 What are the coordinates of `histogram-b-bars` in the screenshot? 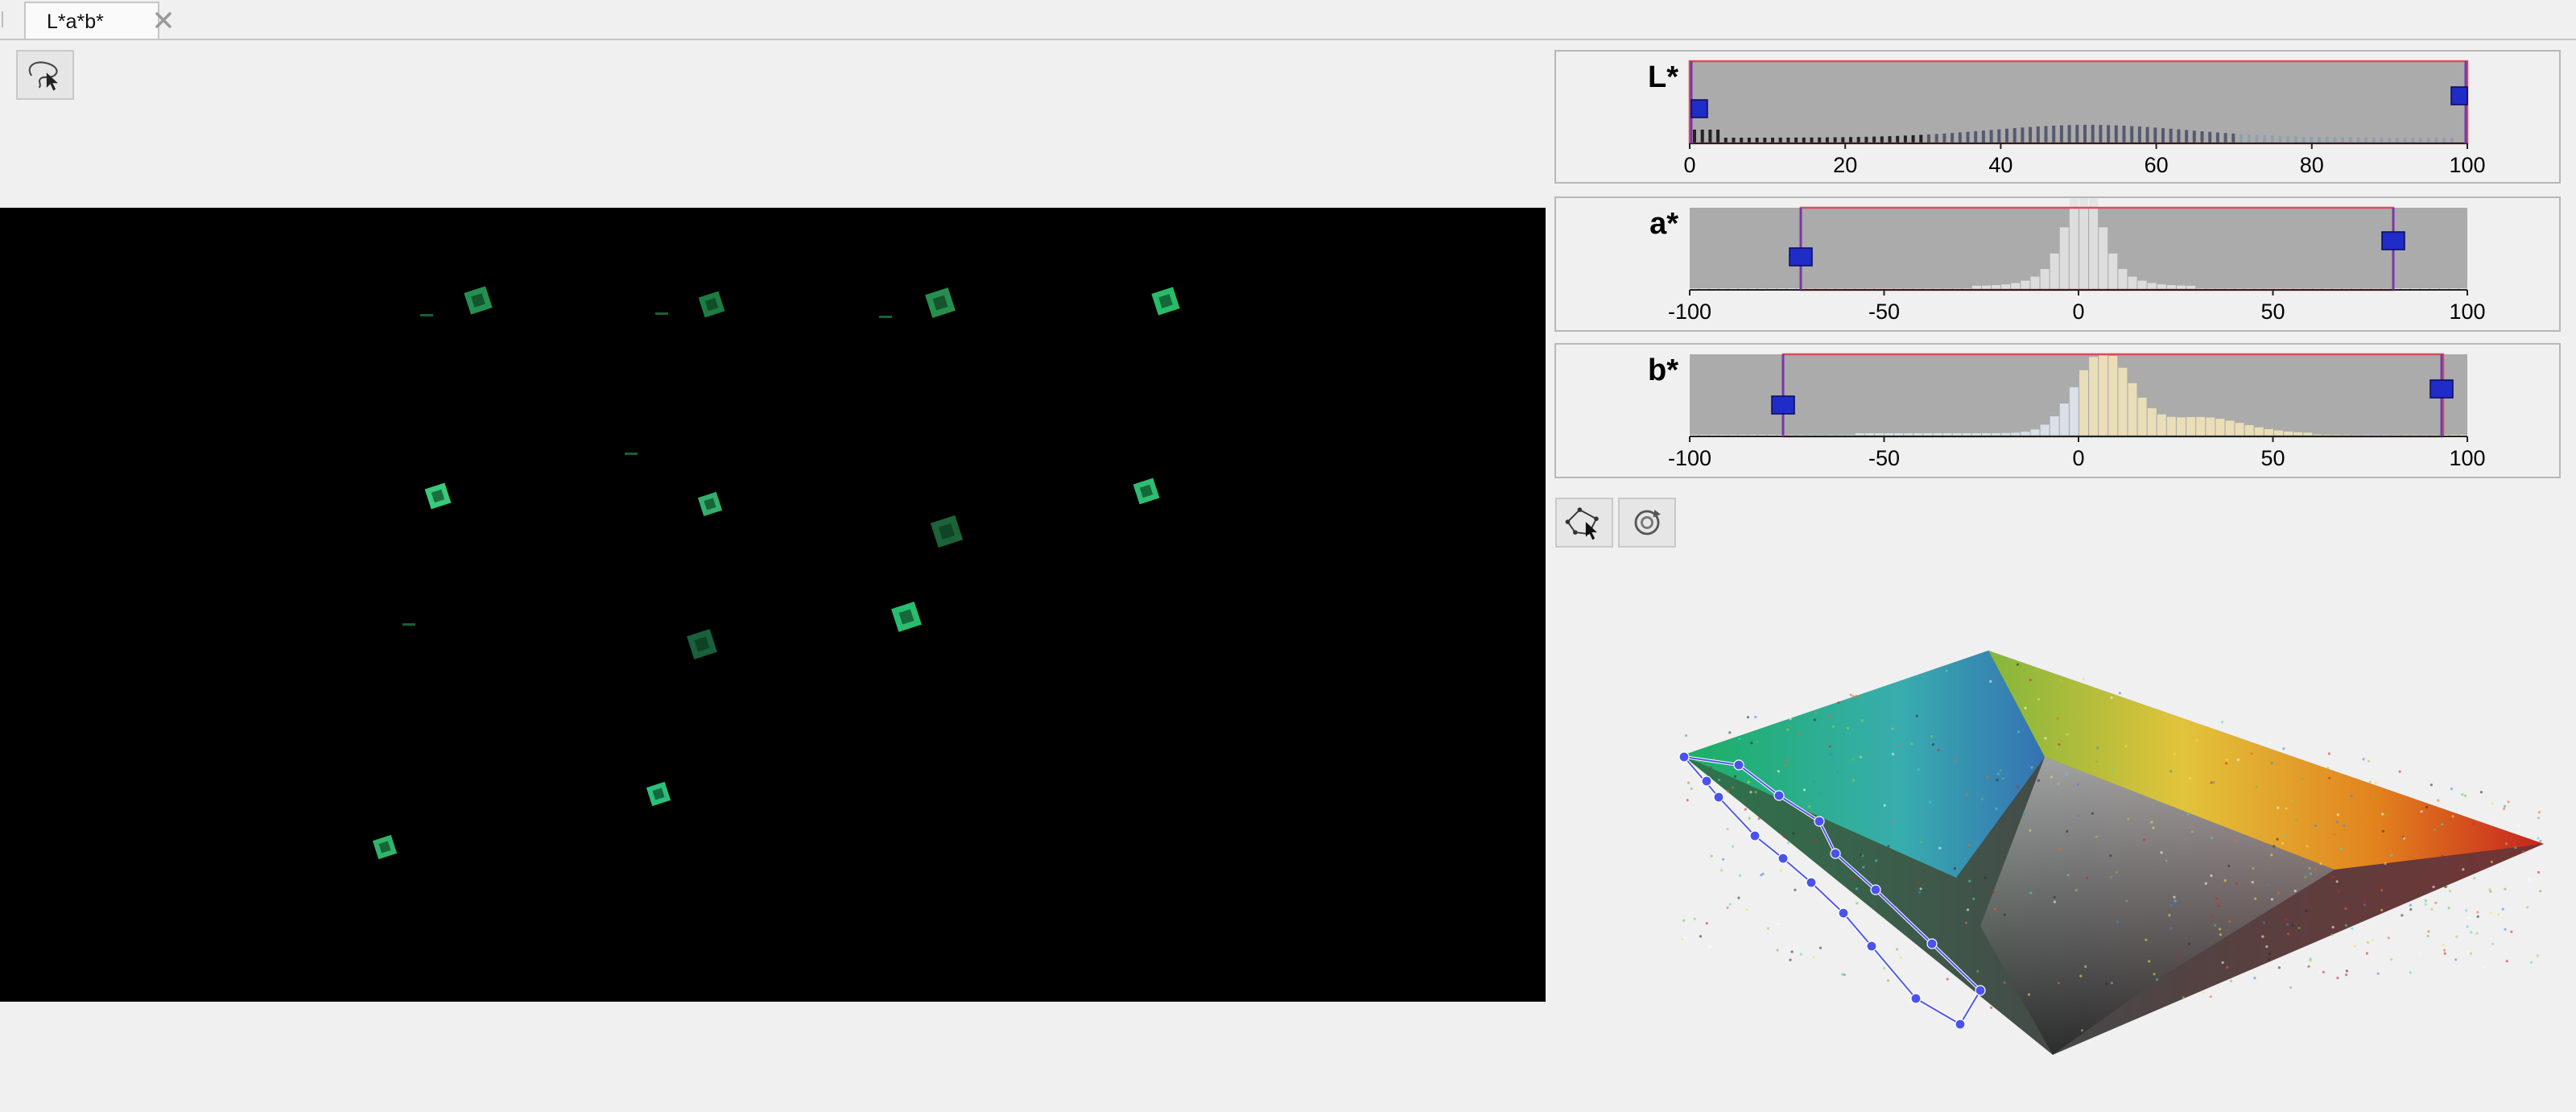 It's located at (2079, 395).